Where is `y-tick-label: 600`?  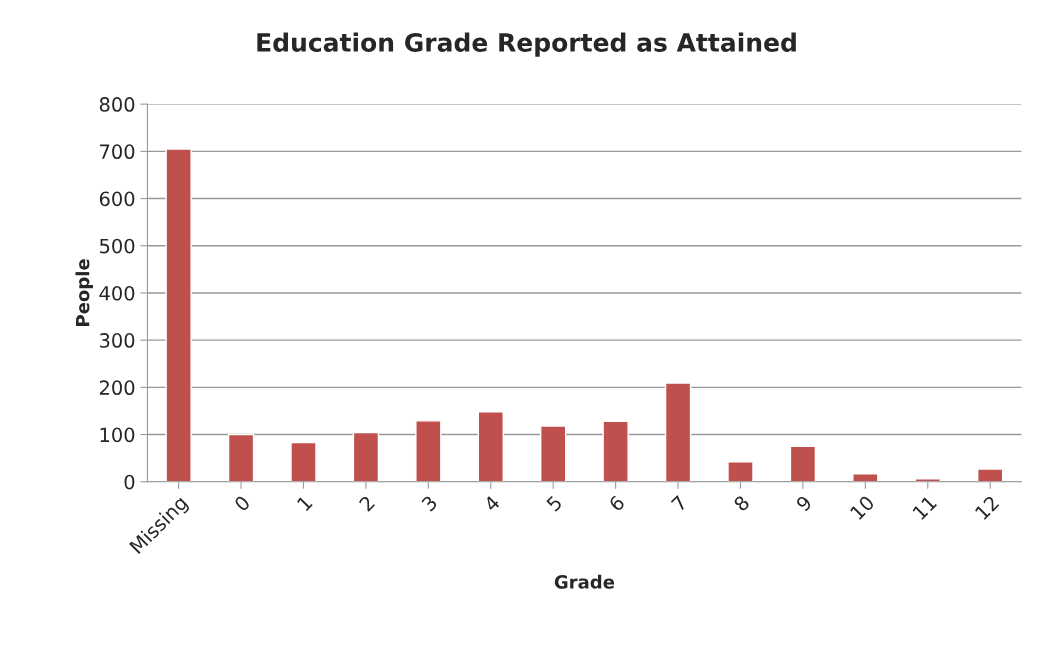
y-tick-label: 600 is located at coordinates (117, 199).